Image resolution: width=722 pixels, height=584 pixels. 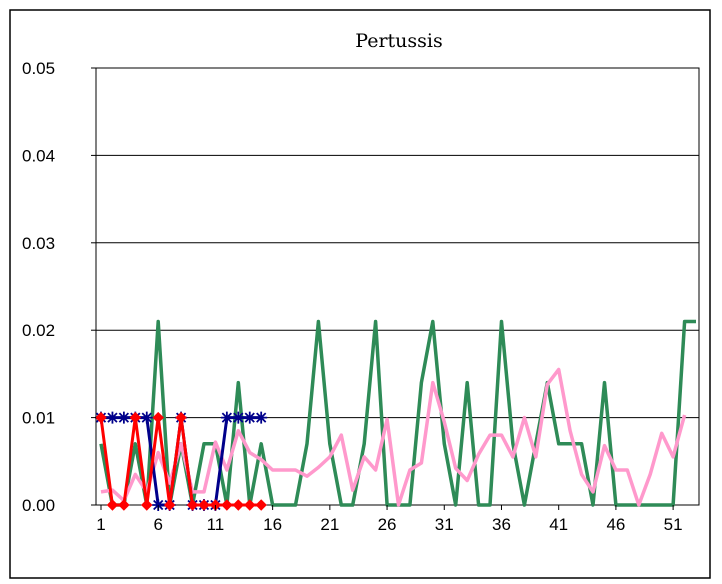 I want to click on x-tick-label: 26, so click(x=387, y=524).